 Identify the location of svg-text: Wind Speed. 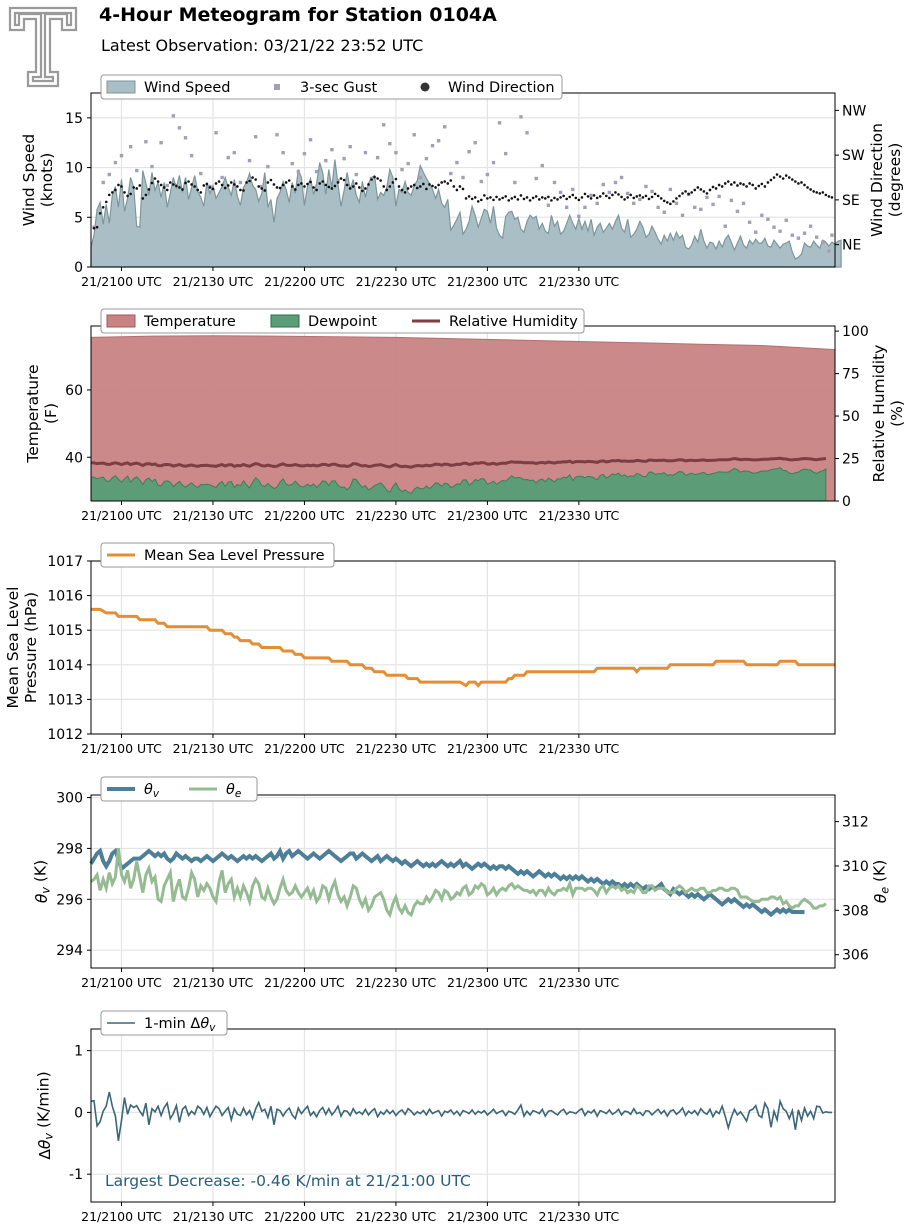
(29, 180).